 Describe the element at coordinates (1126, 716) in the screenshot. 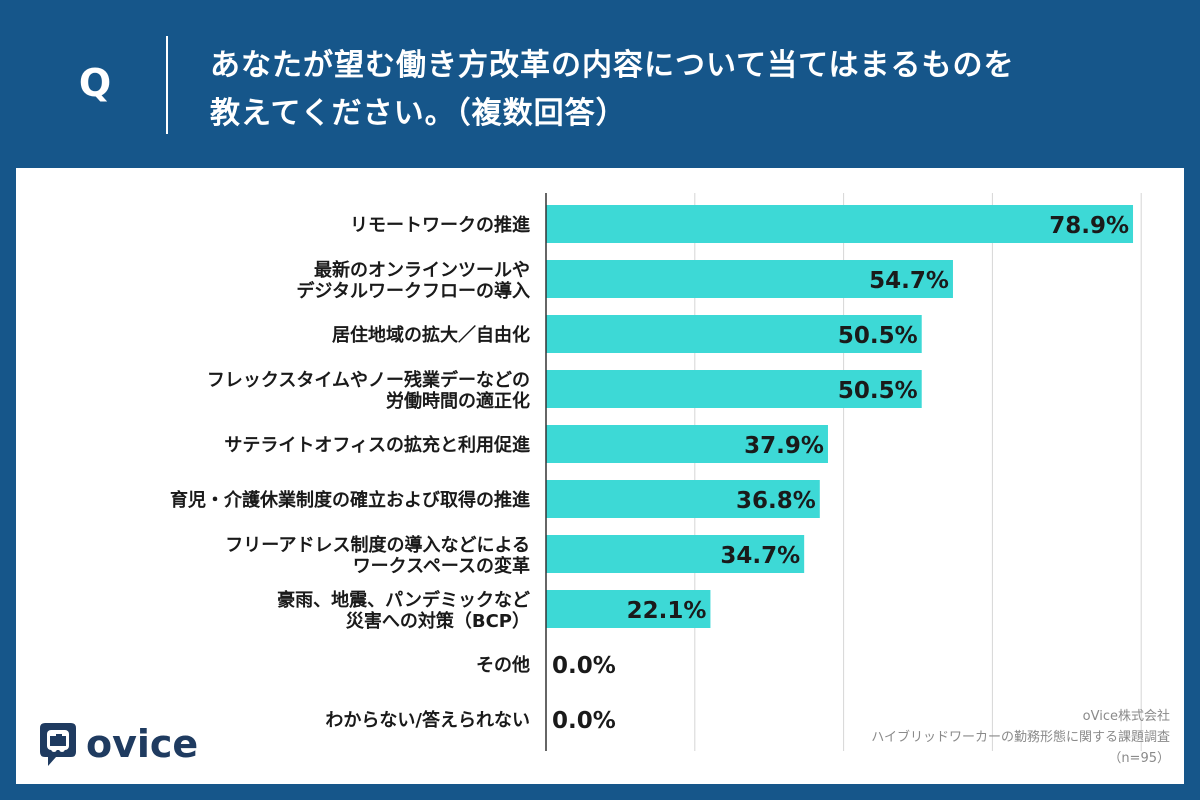

I see `source-company: oVice株式会社` at that location.